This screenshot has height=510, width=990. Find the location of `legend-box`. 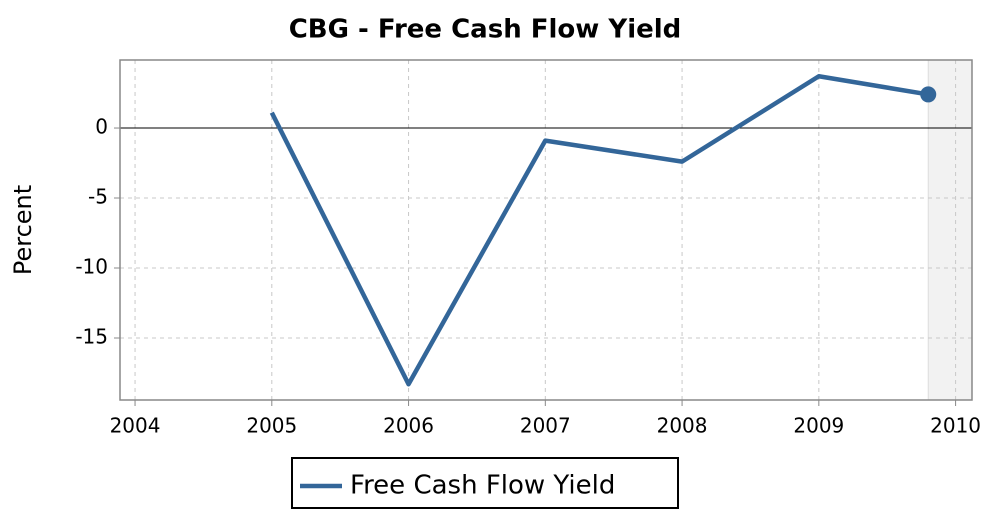

legend-box is located at coordinates (485, 483).